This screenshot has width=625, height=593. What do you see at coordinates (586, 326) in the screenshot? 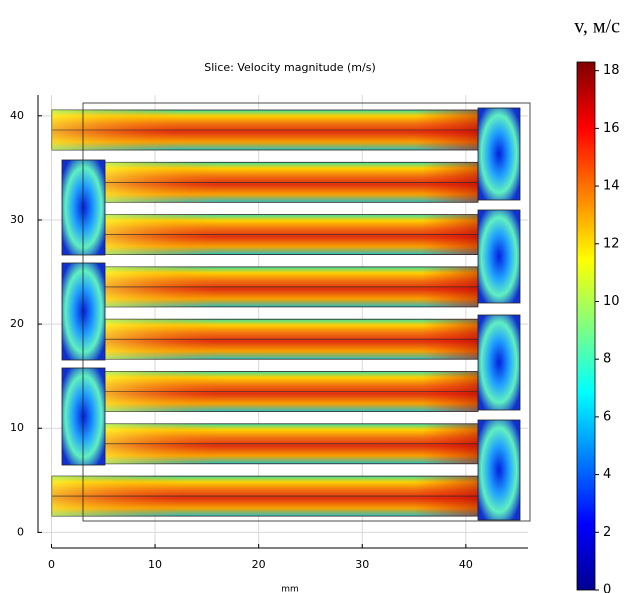
I see `colorbar` at bounding box center [586, 326].